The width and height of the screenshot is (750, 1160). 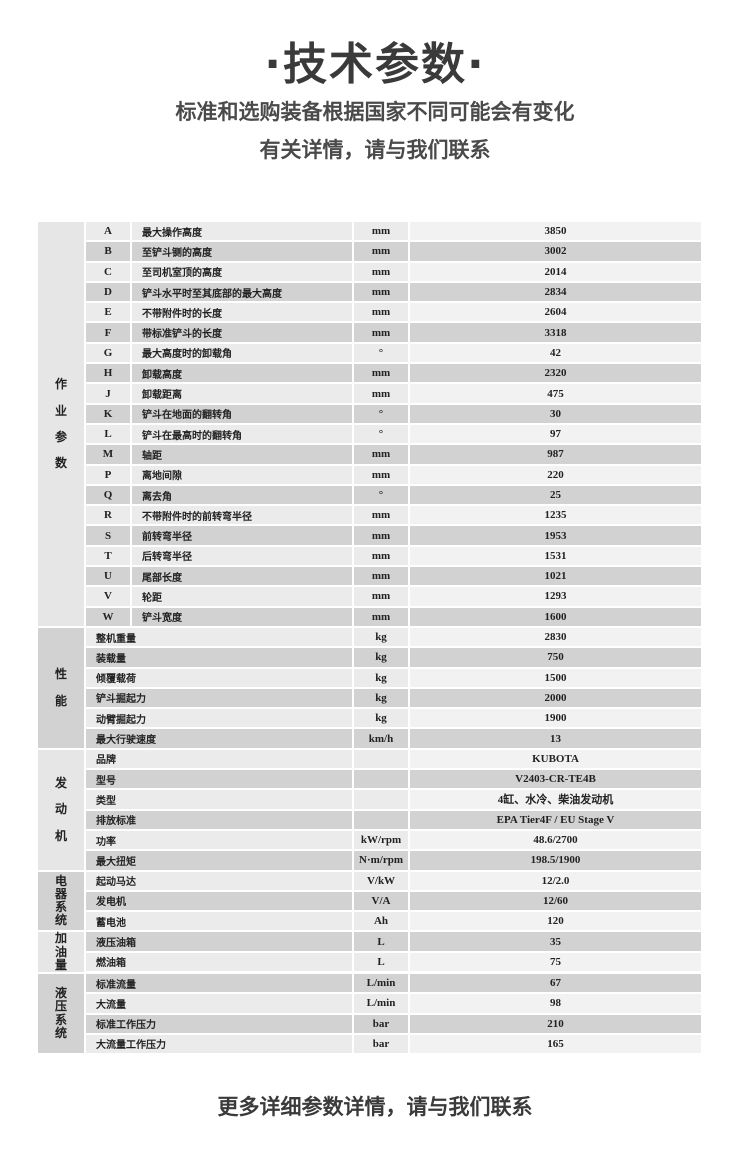 I want to click on row-code: F, so click(x=109, y=332).